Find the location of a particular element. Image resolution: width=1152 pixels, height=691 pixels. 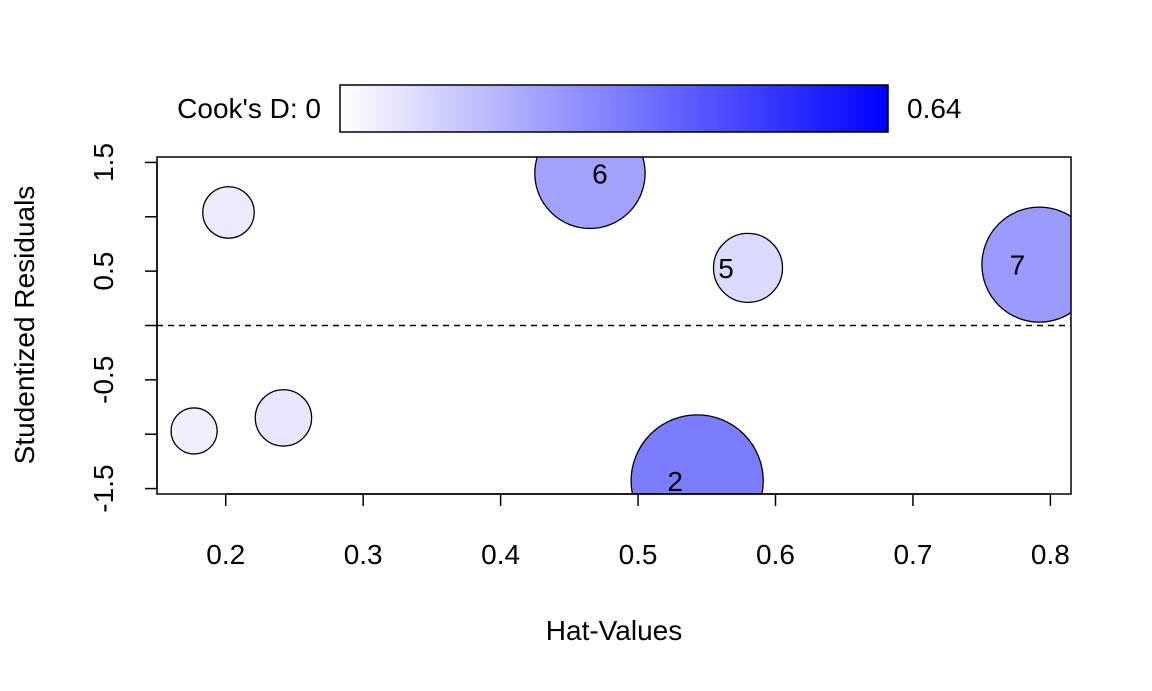

point-label-7: 7 is located at coordinates (1018, 265).